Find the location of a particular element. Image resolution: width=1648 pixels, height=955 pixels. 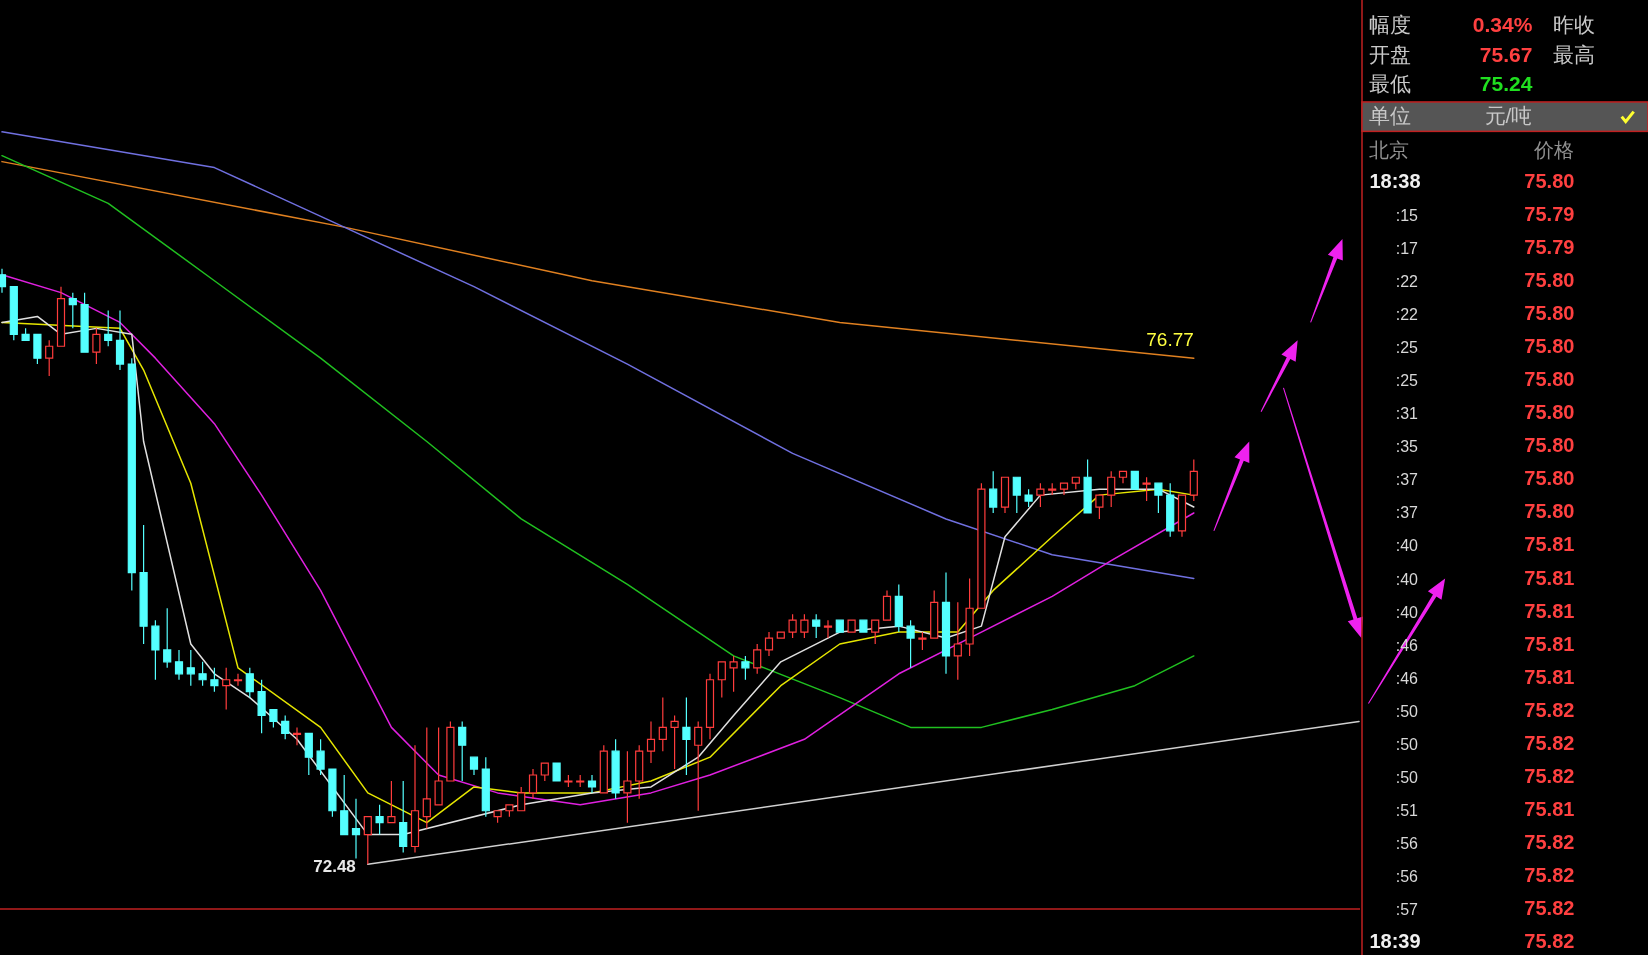

annotation: 72.48 is located at coordinates (334, 867).